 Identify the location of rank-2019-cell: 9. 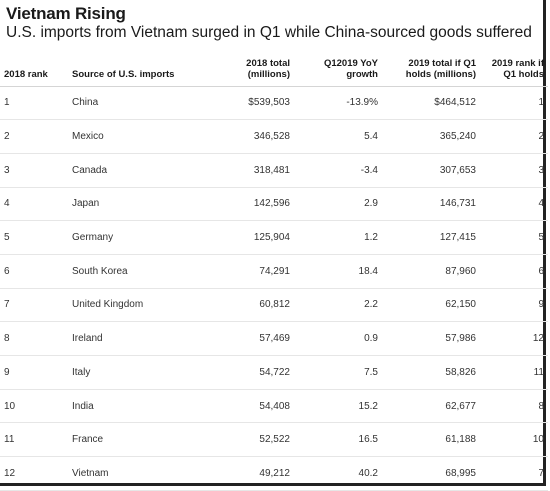
(514, 305).